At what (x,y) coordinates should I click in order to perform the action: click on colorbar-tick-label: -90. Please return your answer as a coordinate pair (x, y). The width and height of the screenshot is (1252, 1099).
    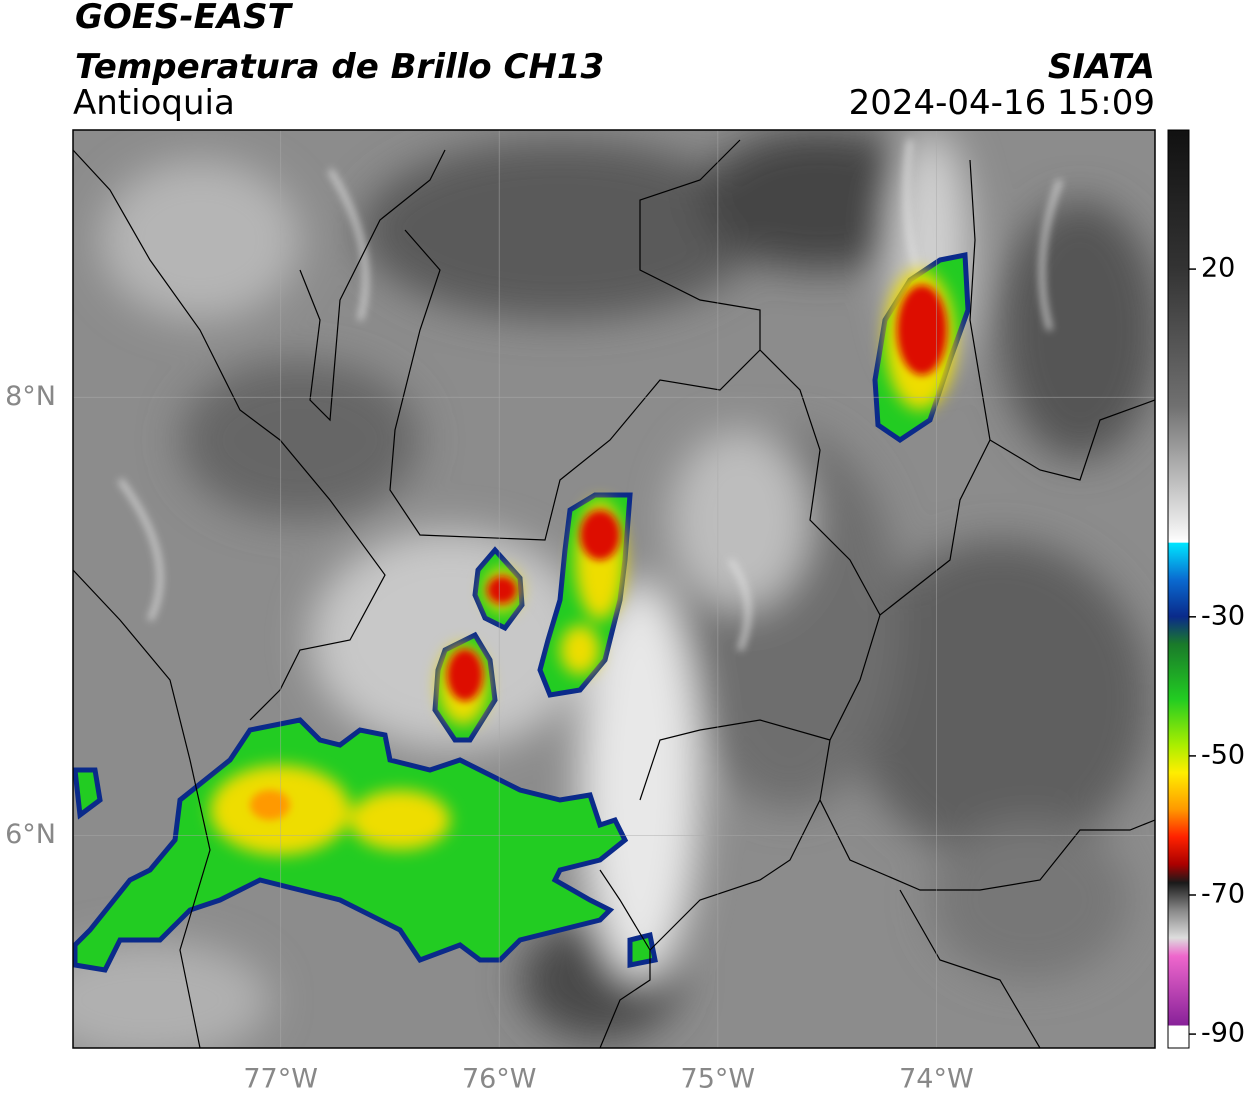
    Looking at the image, I should click on (1223, 1033).